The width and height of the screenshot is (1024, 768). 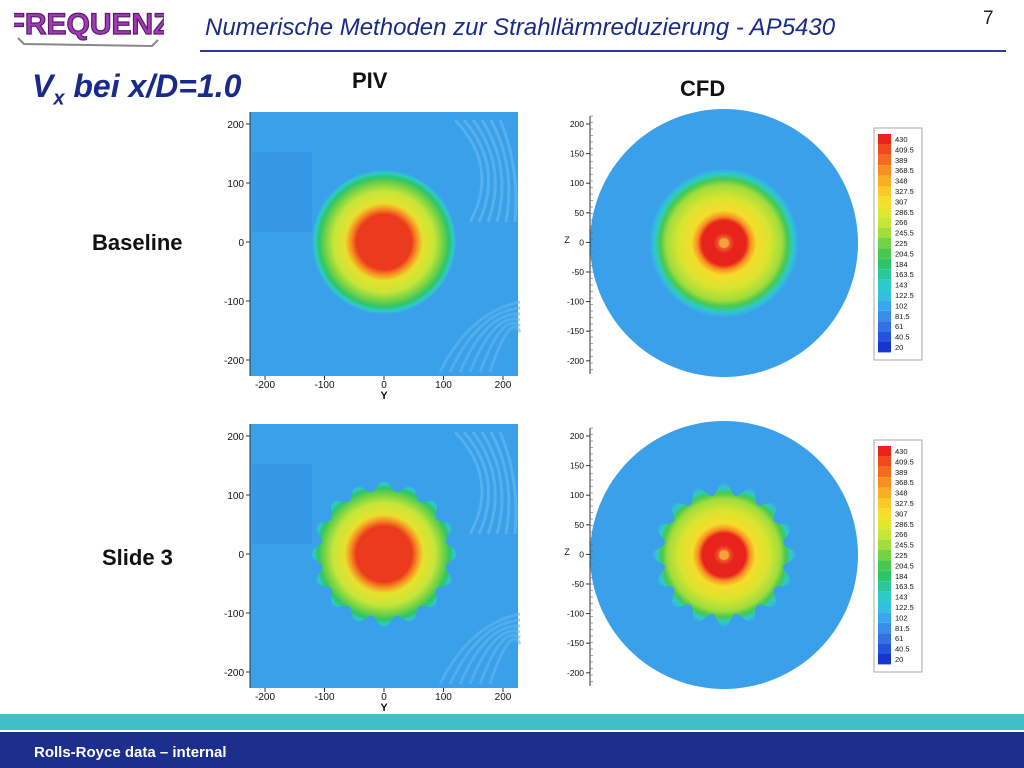 I want to click on piv-artifact-patch, so click(x=282, y=192).